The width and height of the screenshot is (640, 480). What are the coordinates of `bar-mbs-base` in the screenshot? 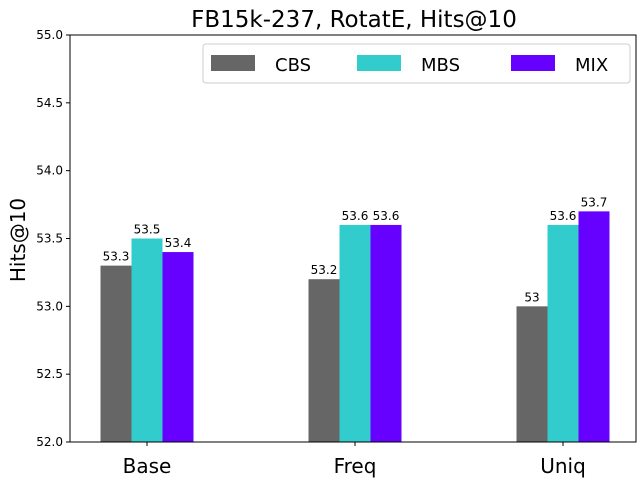 It's located at (147, 340).